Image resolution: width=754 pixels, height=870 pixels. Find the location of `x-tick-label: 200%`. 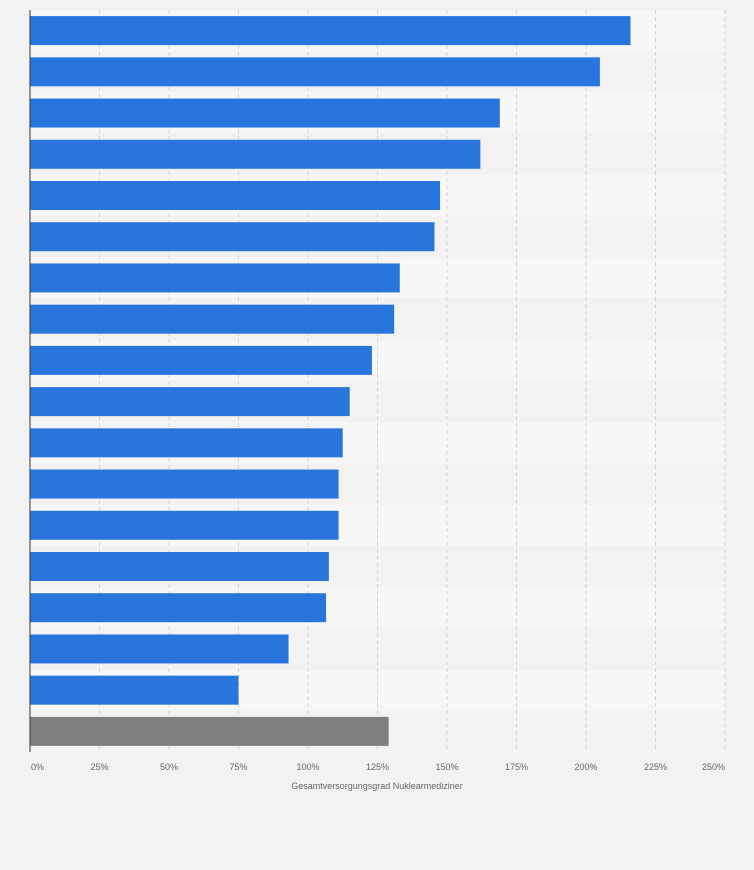

x-tick-label: 200% is located at coordinates (585, 767).